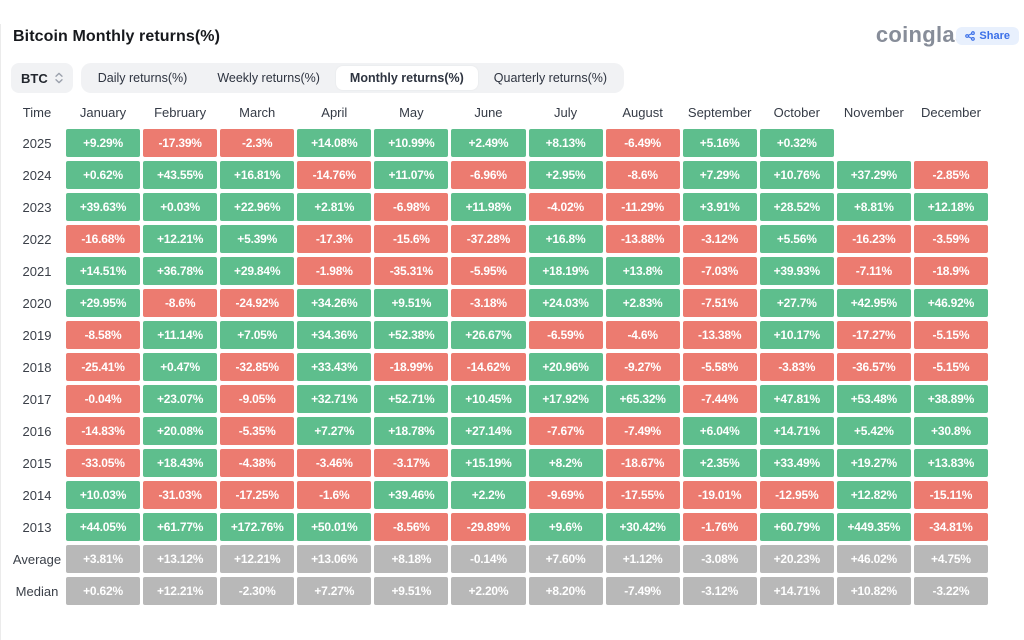 The image size is (1024, 640). I want to click on return-cell: +10.82%, so click(873, 591).